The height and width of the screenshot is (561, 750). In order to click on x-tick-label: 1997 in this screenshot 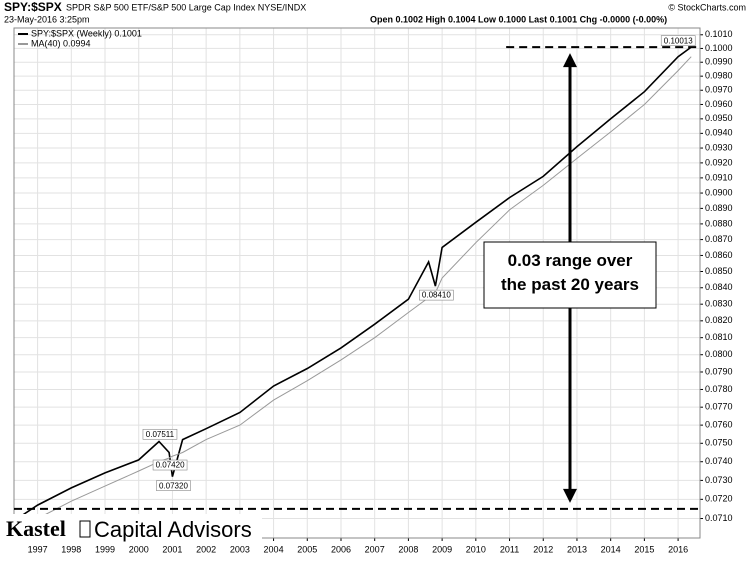, I will do `click(38, 549)`.